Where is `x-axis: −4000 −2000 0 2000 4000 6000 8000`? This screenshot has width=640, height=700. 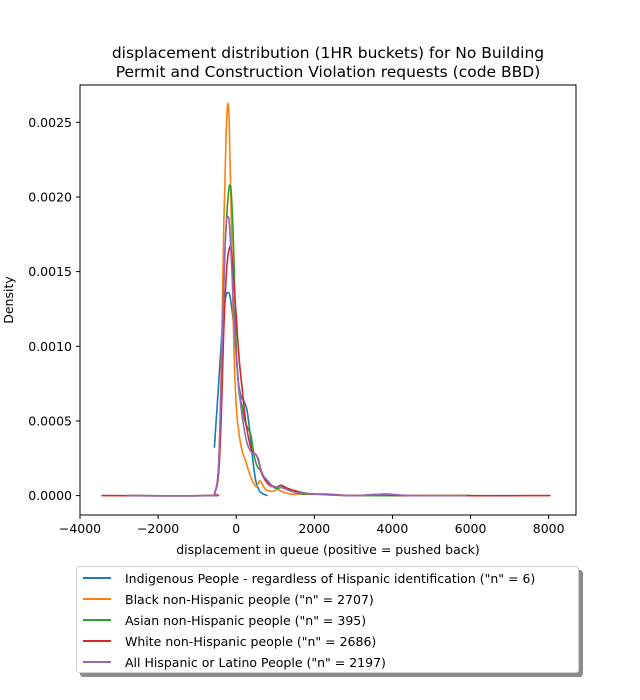
x-axis: −4000 −2000 0 2000 4000 6000 8000 is located at coordinates (312, 525).